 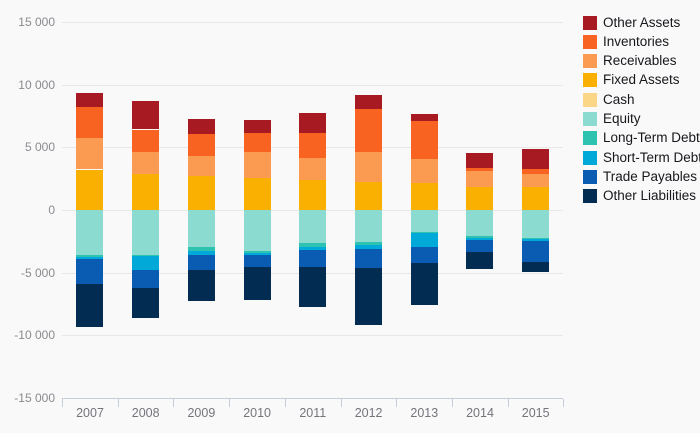 I want to click on legend-item-receivables: Receivables, so click(x=630, y=61).